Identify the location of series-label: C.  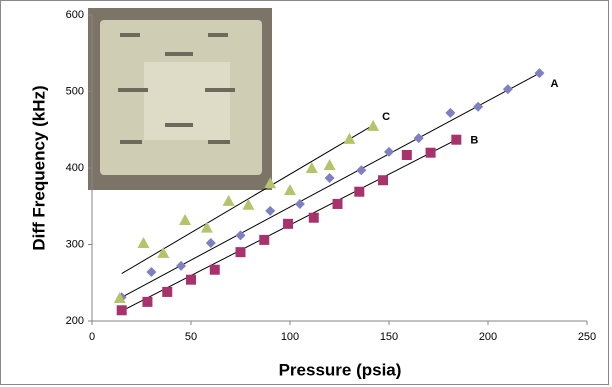
(386, 117).